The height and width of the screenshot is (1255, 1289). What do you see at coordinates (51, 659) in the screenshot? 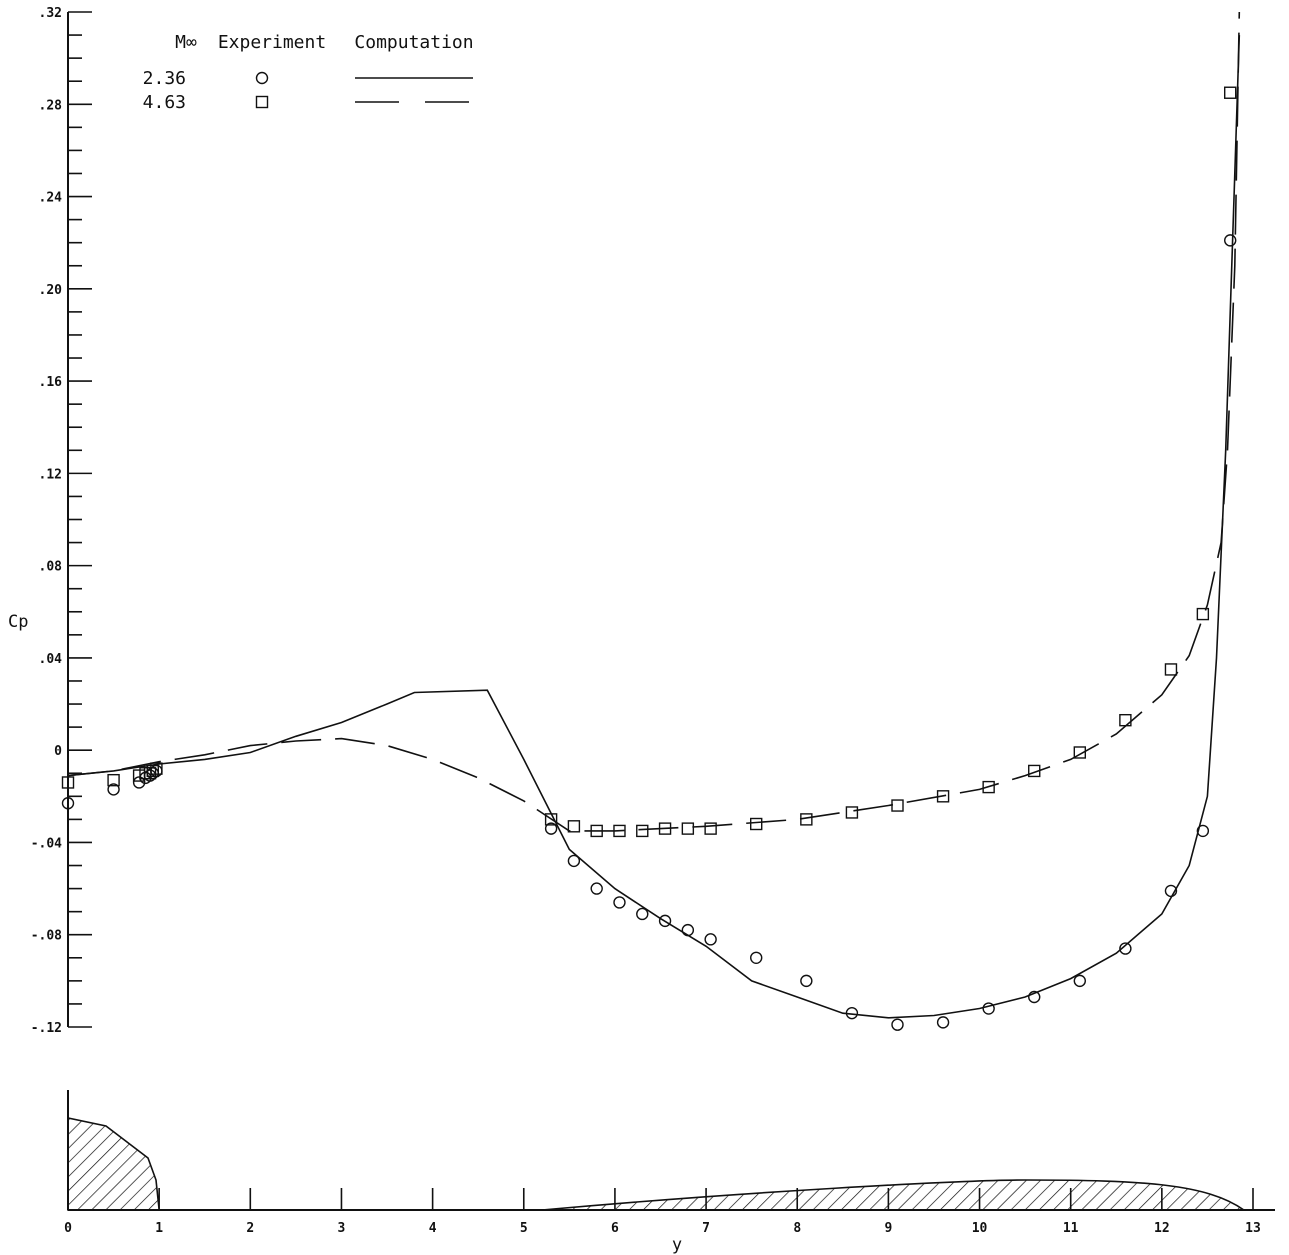
I see `y-tick-label: .04` at bounding box center [51, 659].